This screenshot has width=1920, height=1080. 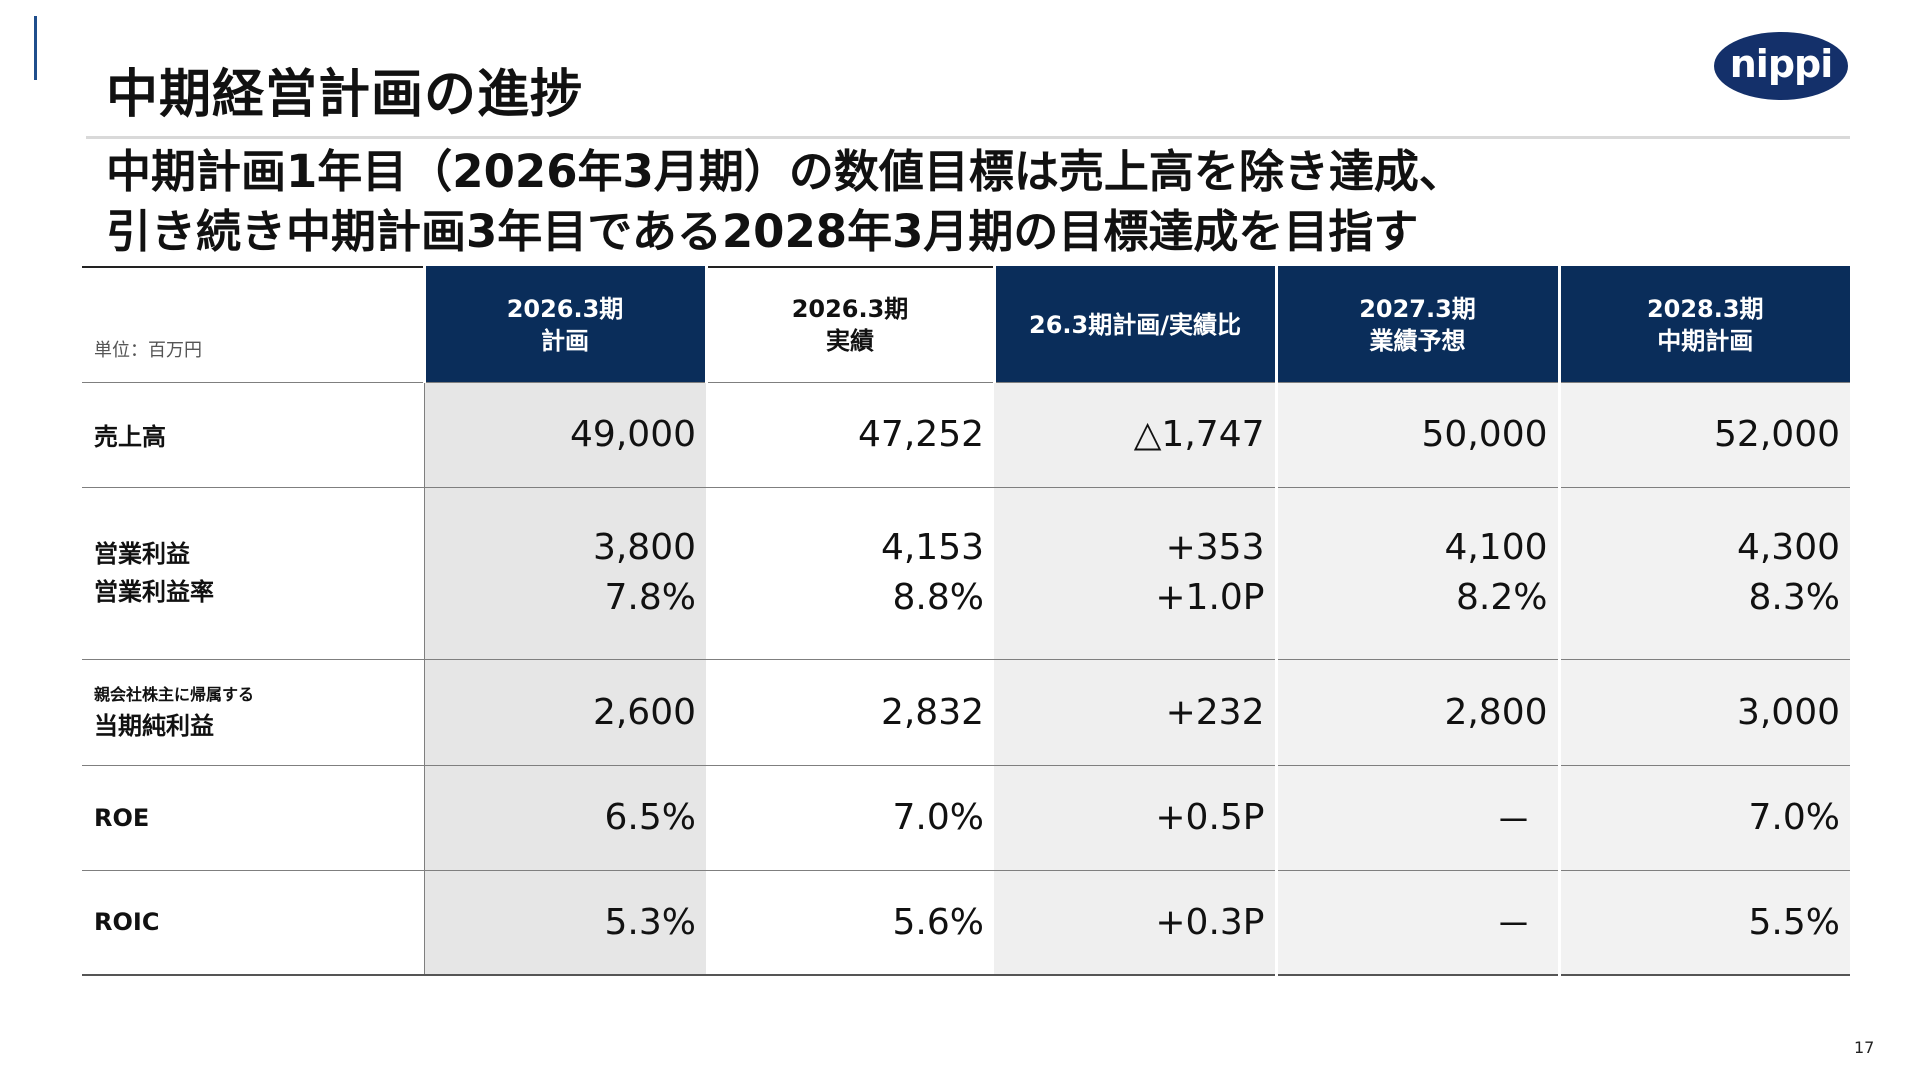 What do you see at coordinates (850, 572) in the screenshot?
I see `table-cell: 4,153 8.8%` at bounding box center [850, 572].